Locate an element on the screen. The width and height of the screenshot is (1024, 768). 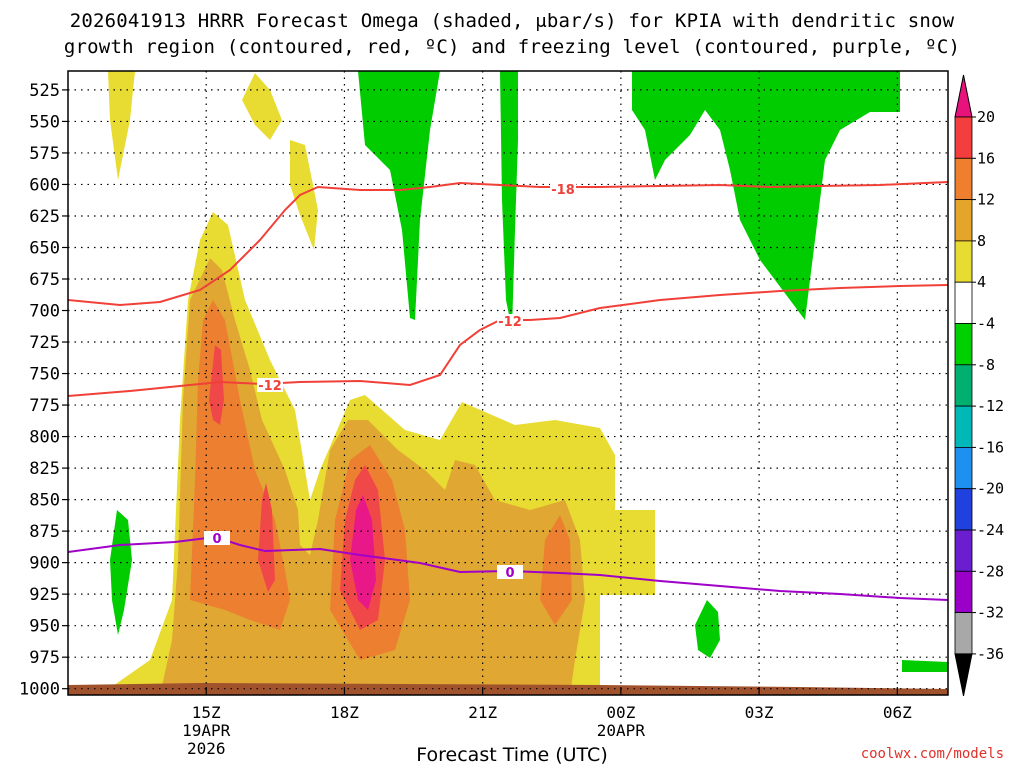
colorbar-label-20: 20 is located at coordinates (986, 117).